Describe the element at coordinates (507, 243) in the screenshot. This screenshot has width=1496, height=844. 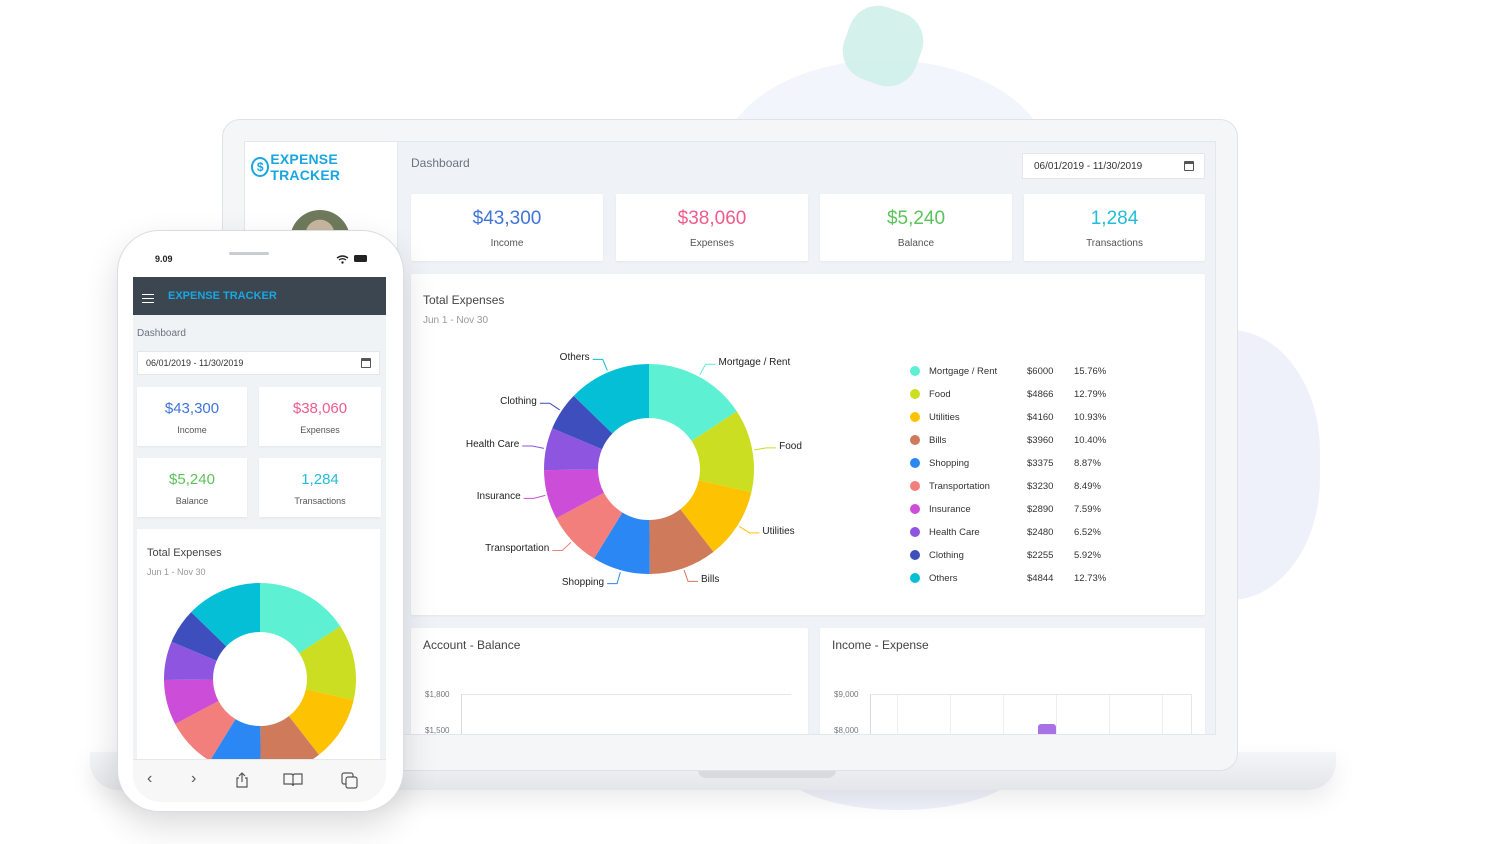
I see `kpi-label: Income` at that location.